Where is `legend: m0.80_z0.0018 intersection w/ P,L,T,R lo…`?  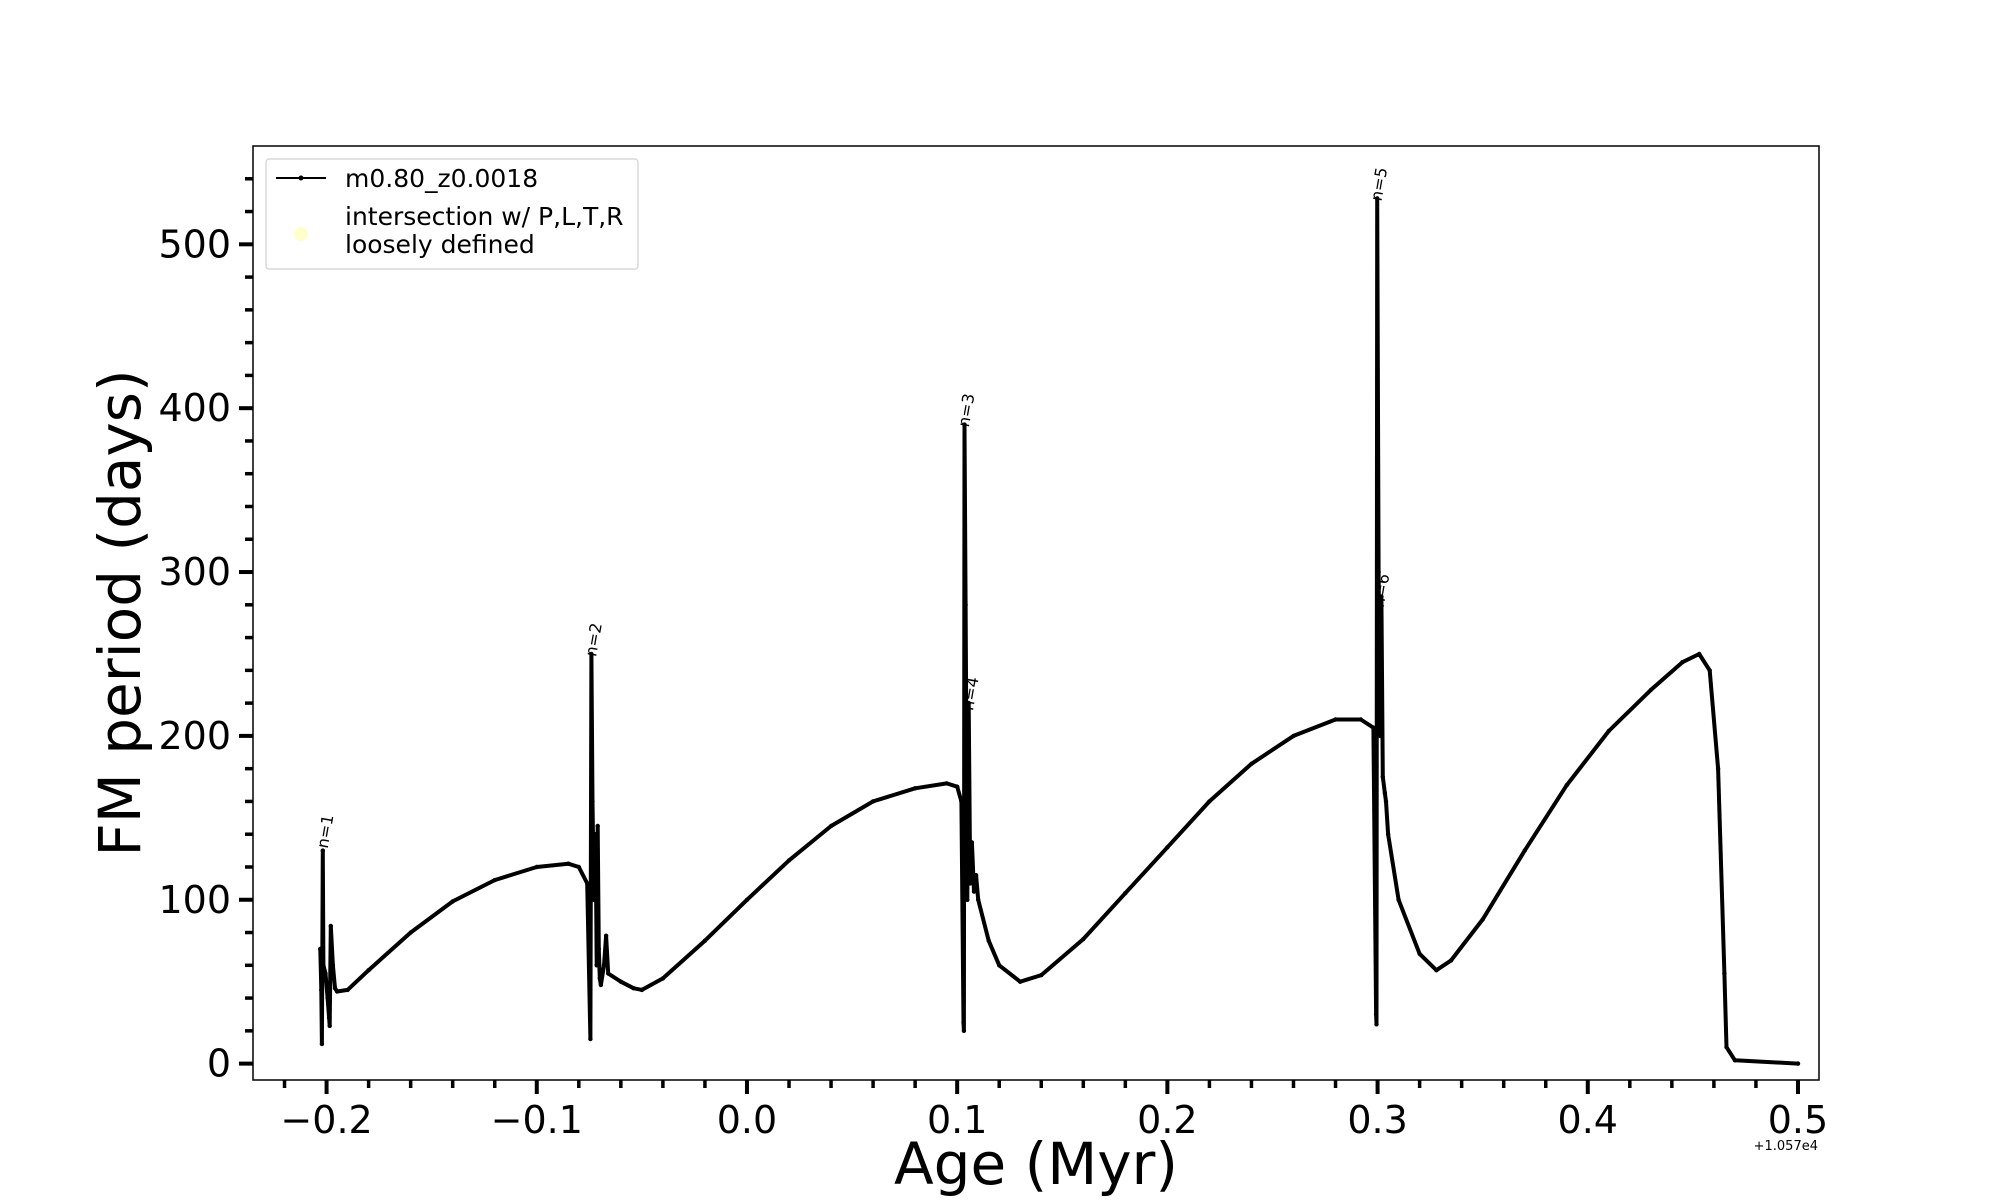 legend: m0.80_z0.0018 intersection w/ P,L,T,R lo… is located at coordinates (452, 214).